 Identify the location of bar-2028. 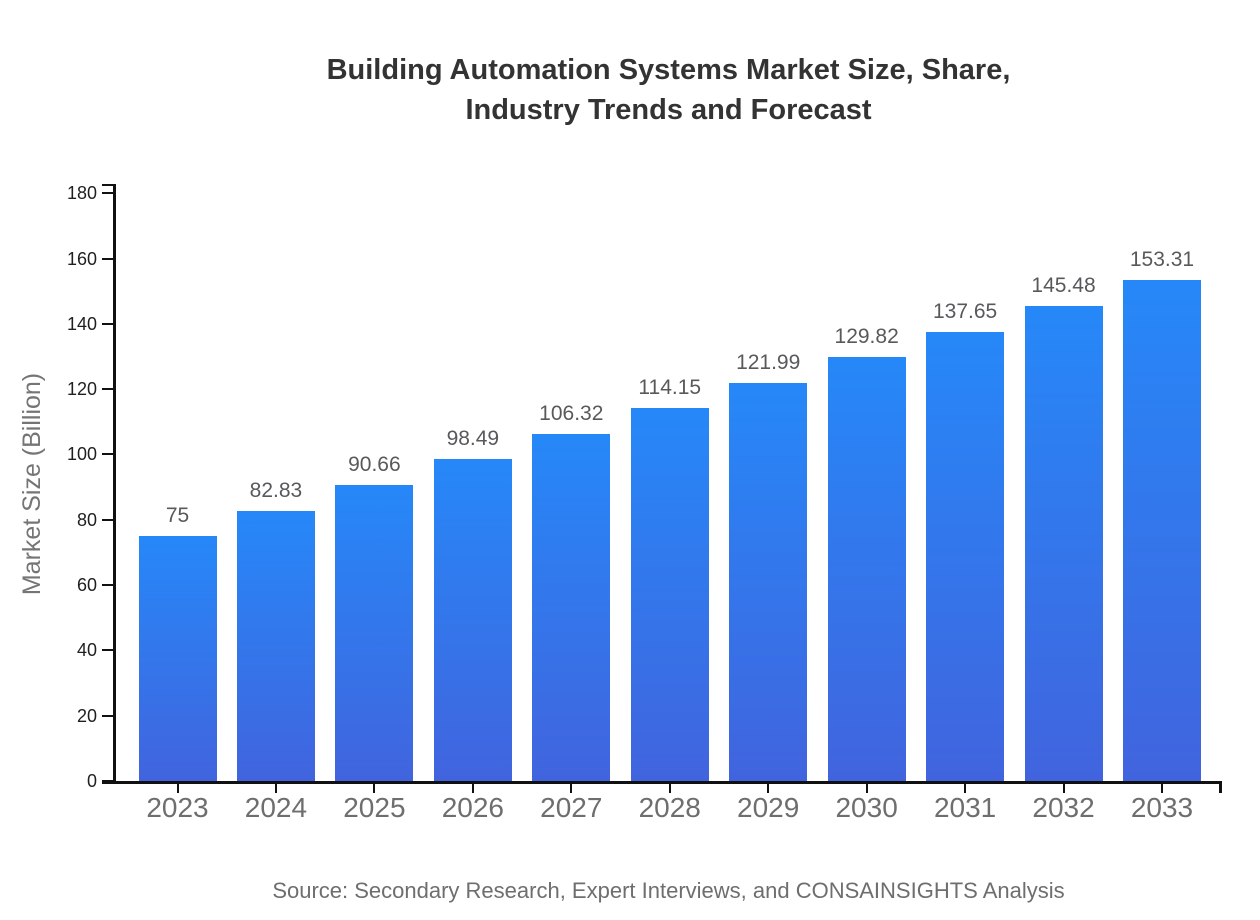
(669, 594).